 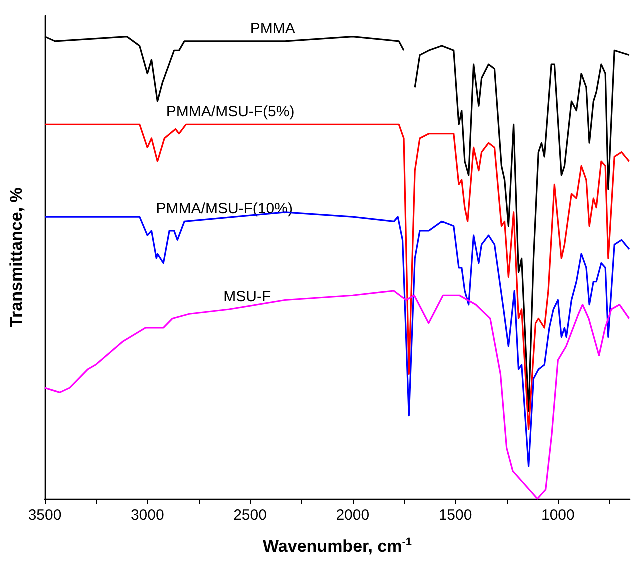 I want to click on series-label: PMMA/MSU-F(10%), so click(x=224, y=209).